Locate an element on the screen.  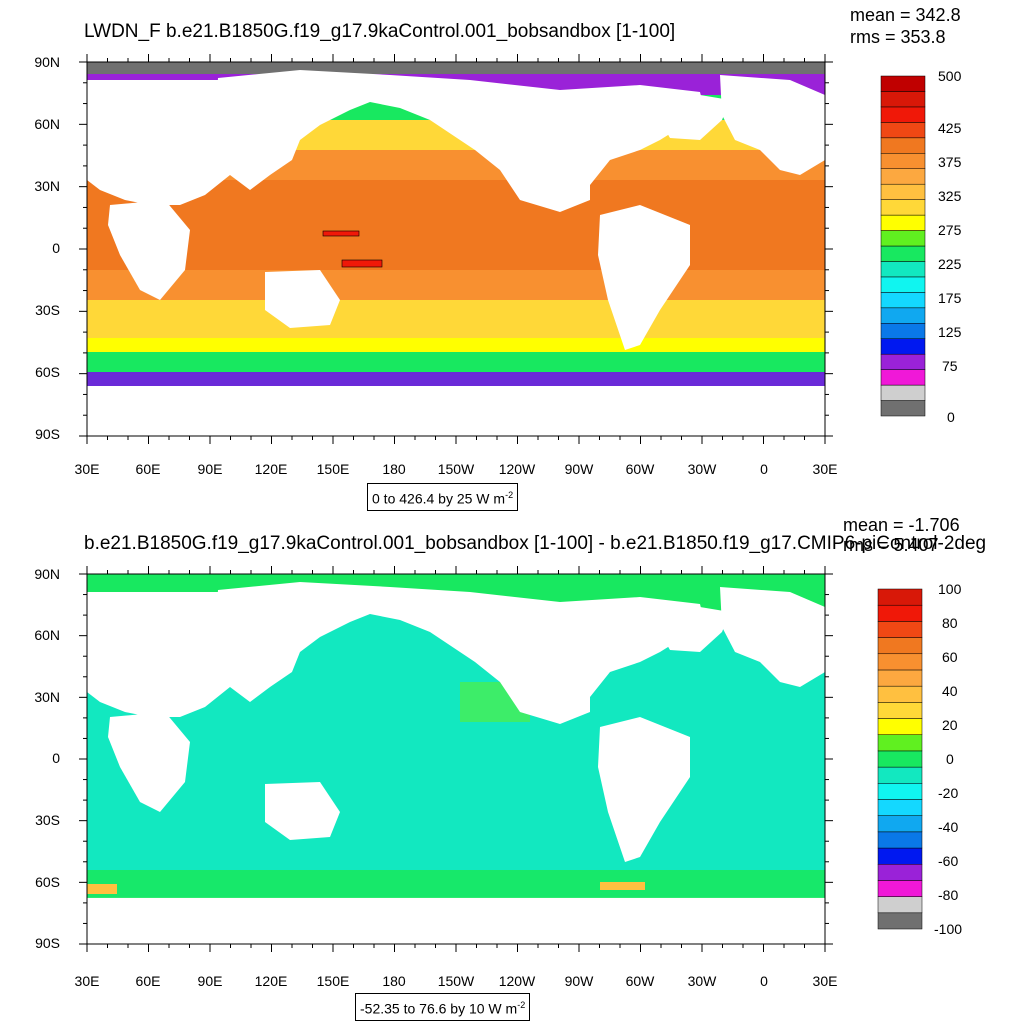
top-colorbar-labels: 500 425 375 325 275 225 175 125 75 0 is located at coordinates (950, 246).